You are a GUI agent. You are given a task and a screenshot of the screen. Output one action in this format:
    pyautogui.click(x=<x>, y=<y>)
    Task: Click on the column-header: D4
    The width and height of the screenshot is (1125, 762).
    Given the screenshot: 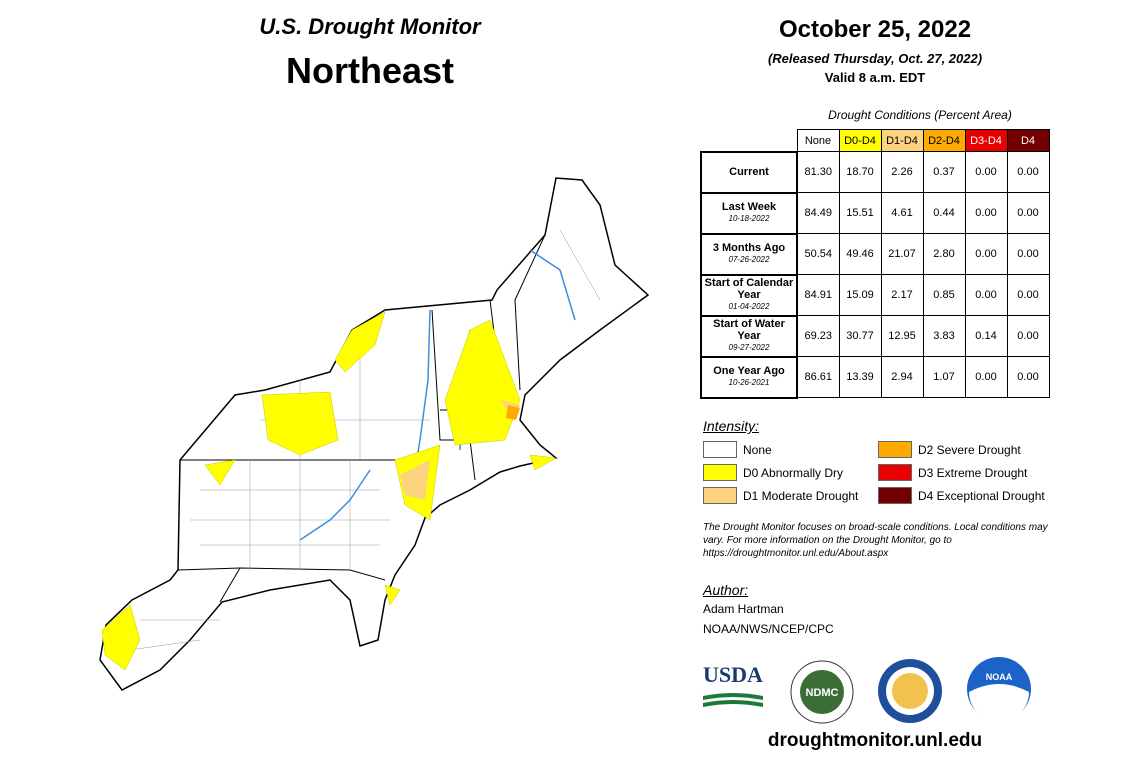 What is the action you would take?
    pyautogui.click(x=1028, y=140)
    